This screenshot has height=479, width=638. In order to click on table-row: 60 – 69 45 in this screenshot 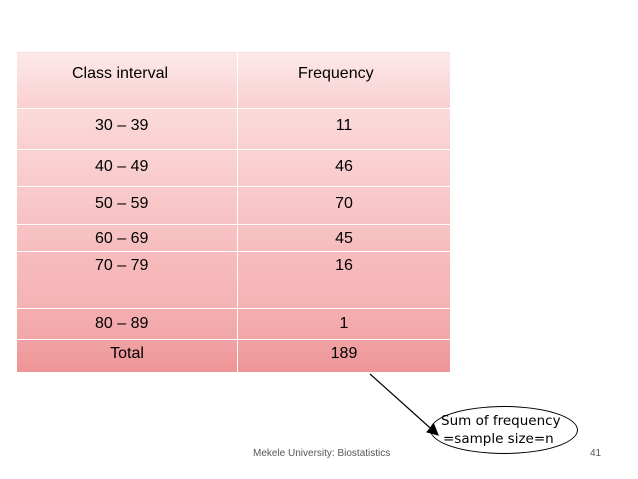, I will do `click(233, 238)`.